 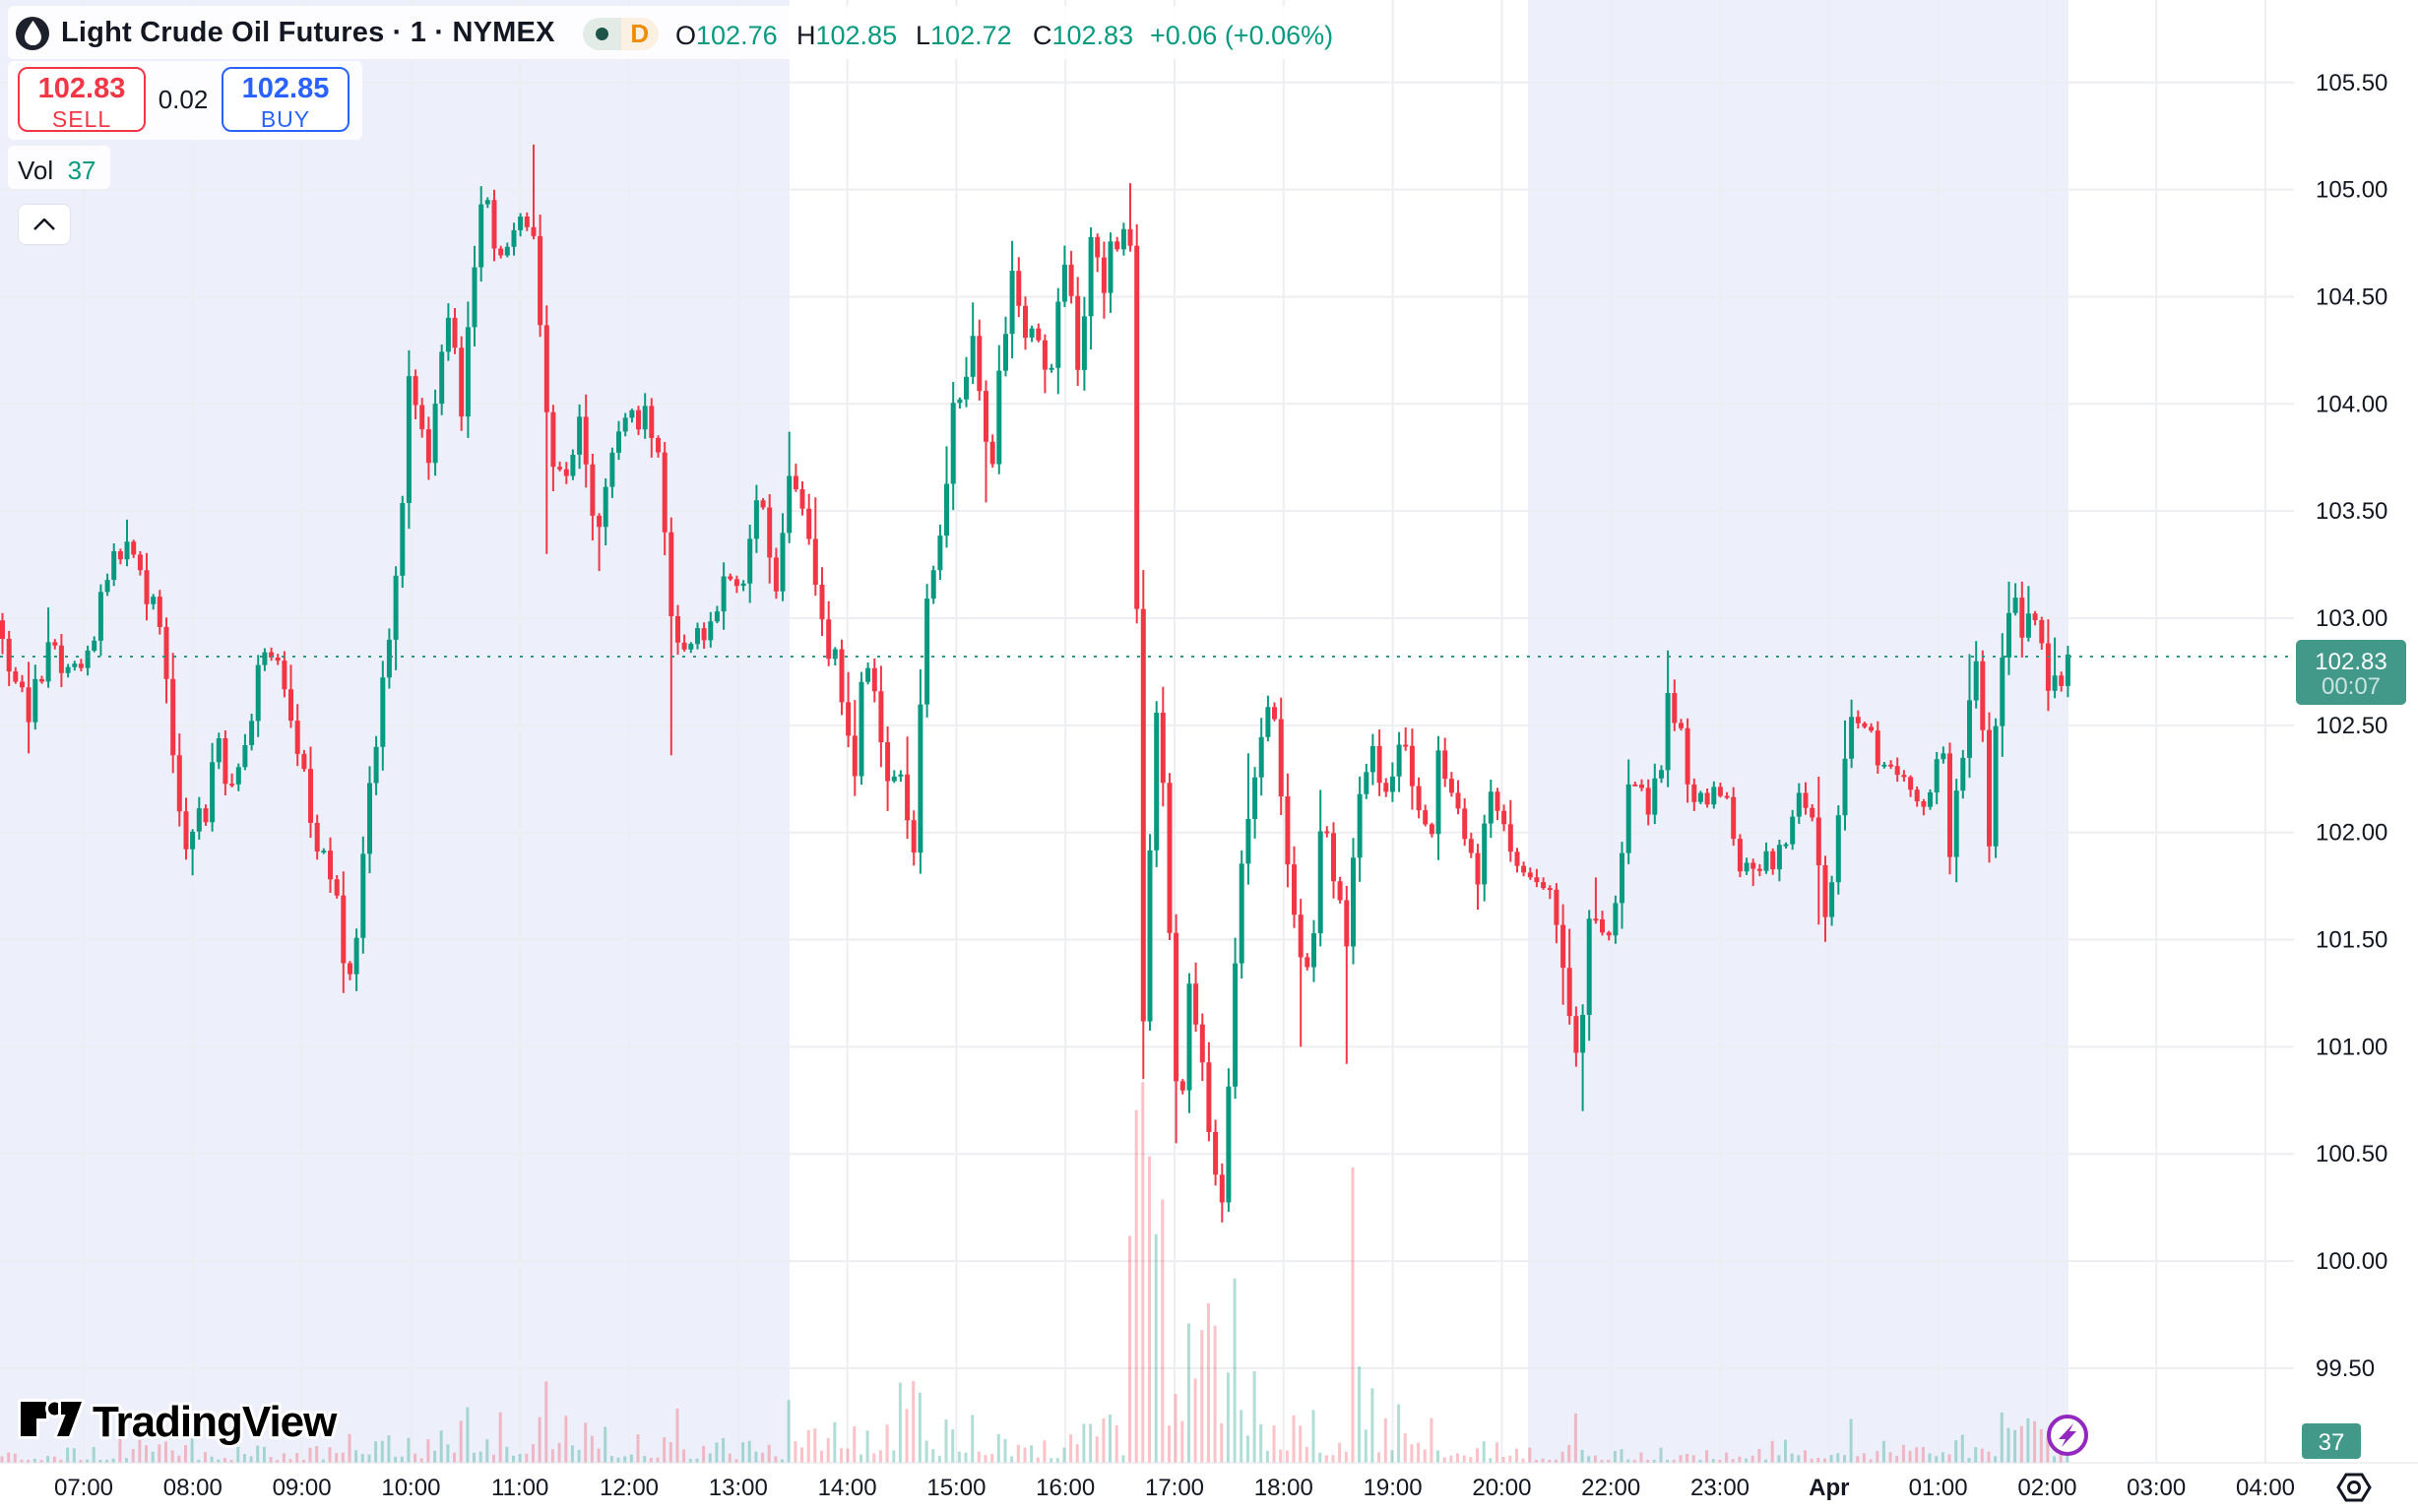 What do you see at coordinates (1174, 1488) in the screenshot?
I see `svg-text: 17:00` at bounding box center [1174, 1488].